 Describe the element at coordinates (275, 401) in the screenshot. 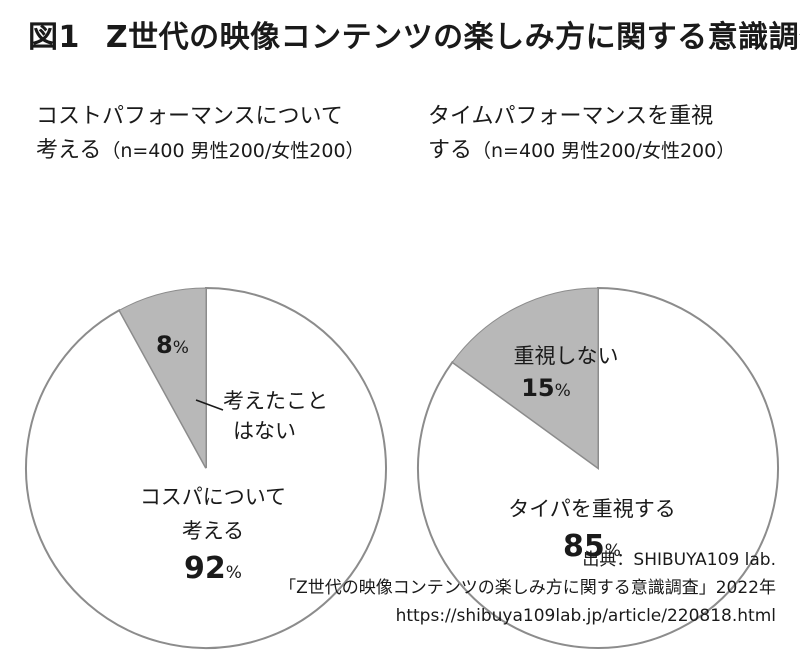

I see `slice-label-minor-line1: 考えたこと` at that location.